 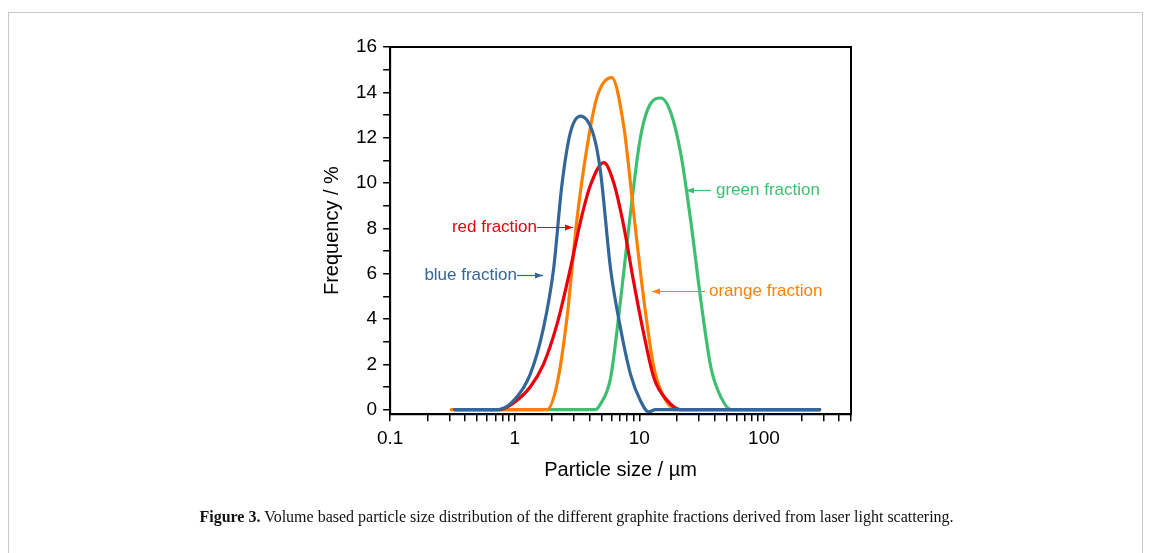 What do you see at coordinates (390, 437) in the screenshot?
I see `x-tick-label: 0.1` at bounding box center [390, 437].